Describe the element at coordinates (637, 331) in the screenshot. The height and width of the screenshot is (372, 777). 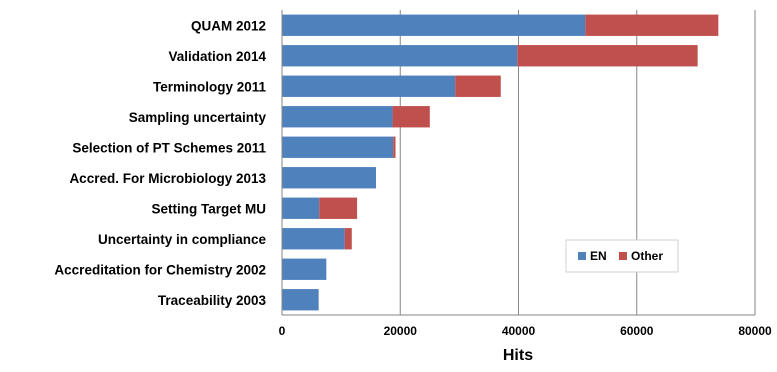
I see `x-tick-label: 60000` at that location.